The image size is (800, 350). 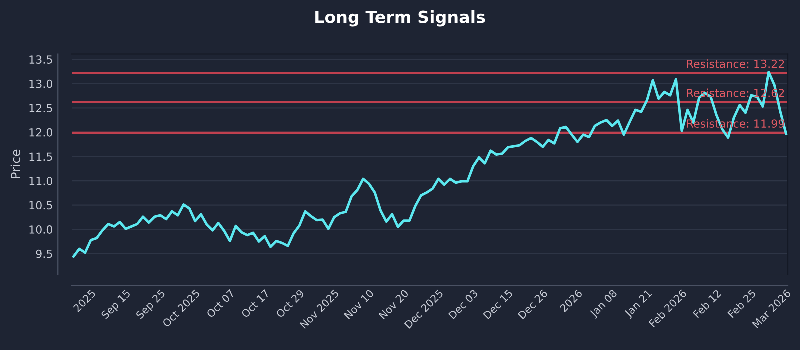 I want to click on y-tick-label: 11.5, so click(x=41, y=157).